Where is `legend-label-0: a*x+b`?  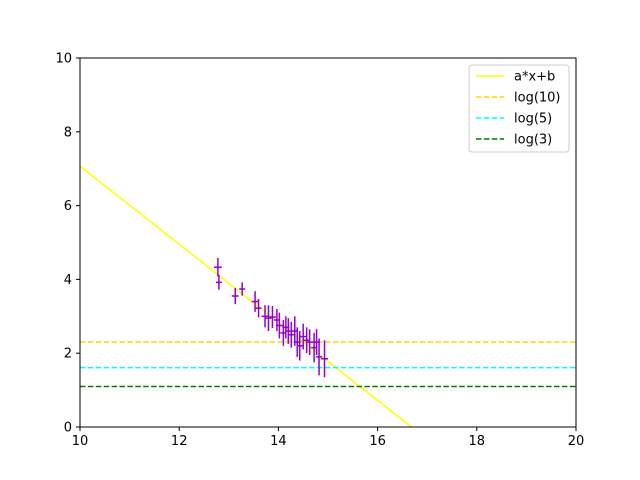 legend-label-0: a*x+b is located at coordinates (534, 77).